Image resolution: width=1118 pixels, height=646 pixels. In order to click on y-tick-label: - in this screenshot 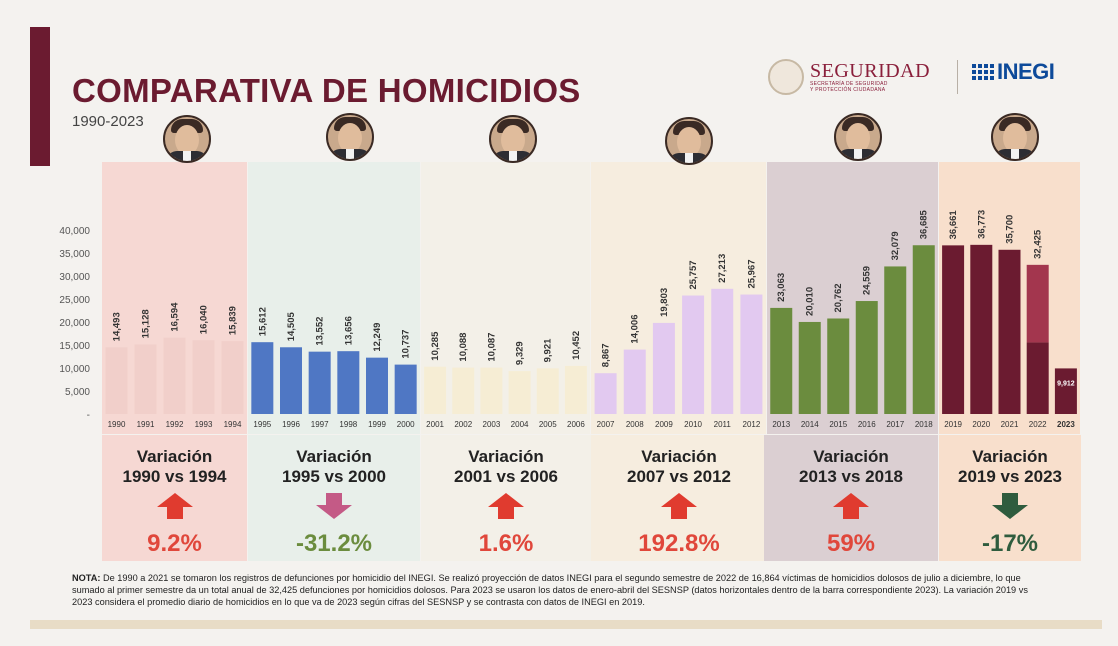, I will do `click(88, 415)`.